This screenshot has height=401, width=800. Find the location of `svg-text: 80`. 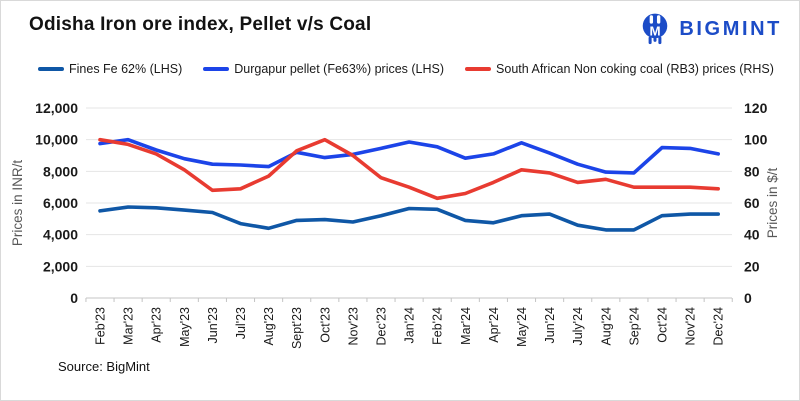

svg-text: 80 is located at coordinates (752, 171).